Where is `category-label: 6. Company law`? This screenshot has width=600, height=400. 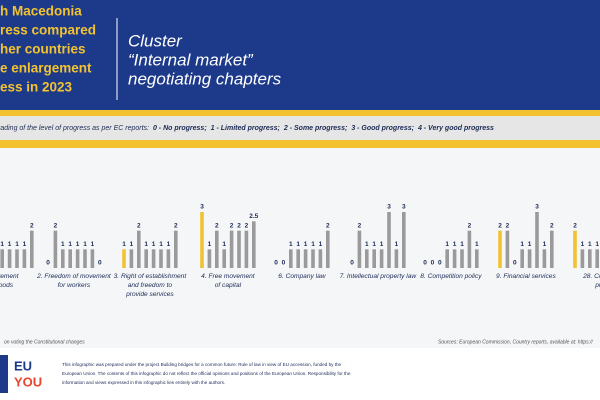
category-label: 6. Company law is located at coordinates (302, 276).